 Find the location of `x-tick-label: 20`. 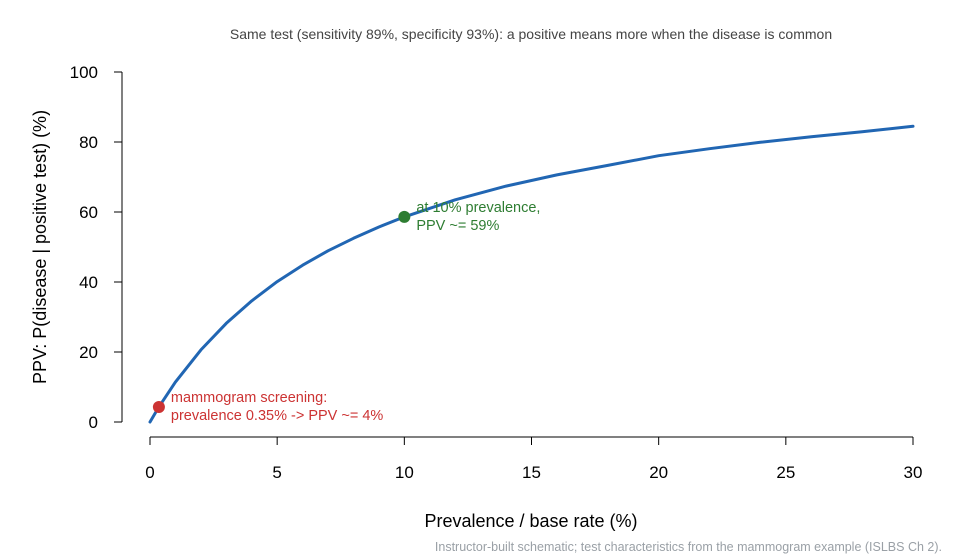

x-tick-label: 20 is located at coordinates (658, 472).